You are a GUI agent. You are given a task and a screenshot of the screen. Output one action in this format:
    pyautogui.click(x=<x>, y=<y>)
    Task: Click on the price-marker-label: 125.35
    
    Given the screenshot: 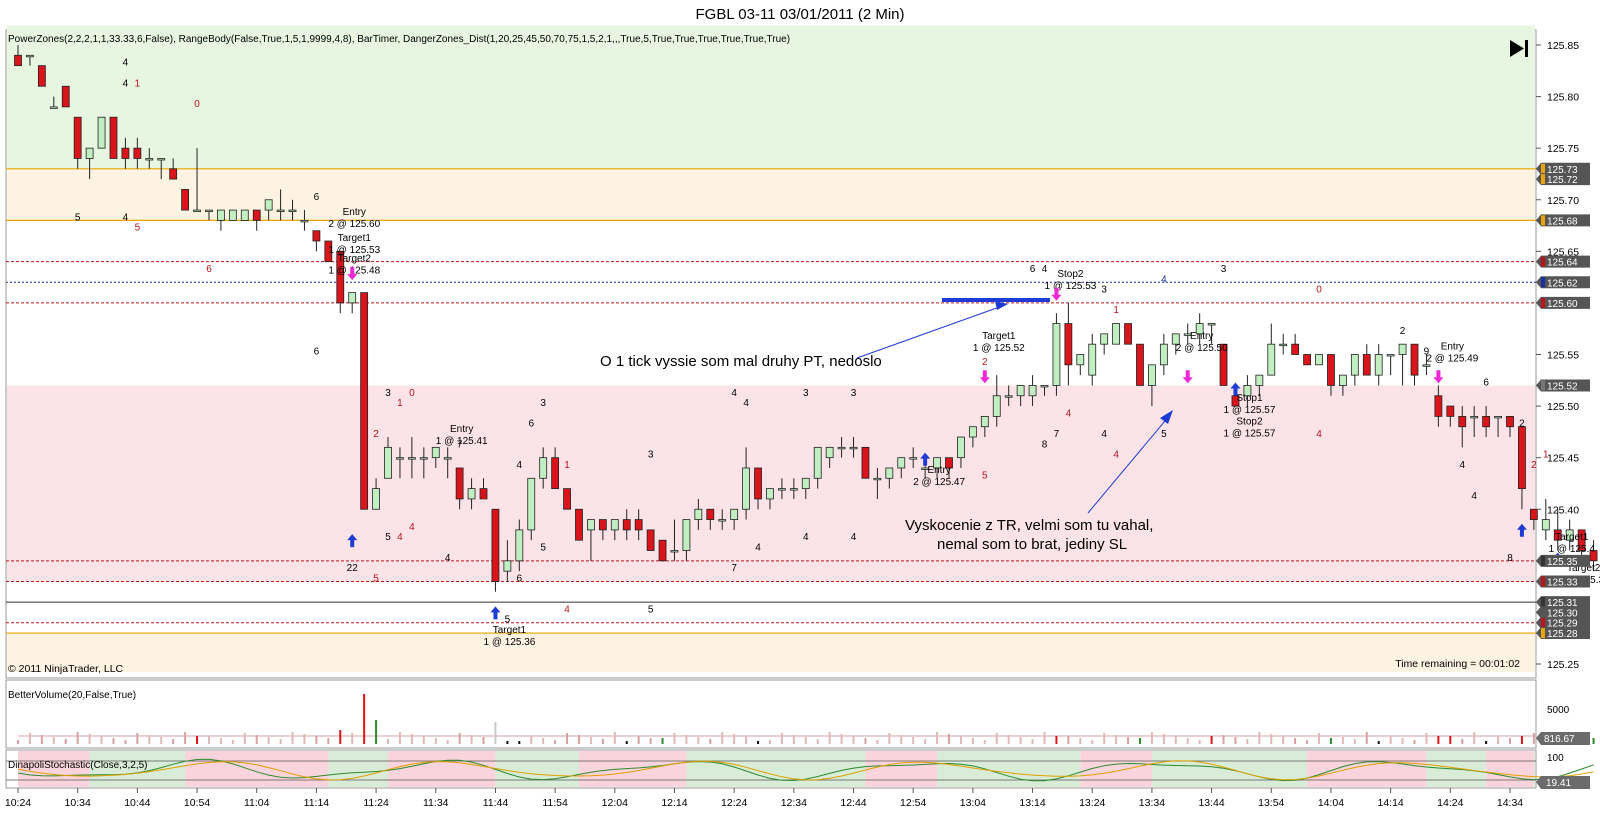 What is the action you would take?
    pyautogui.click(x=1562, y=562)
    